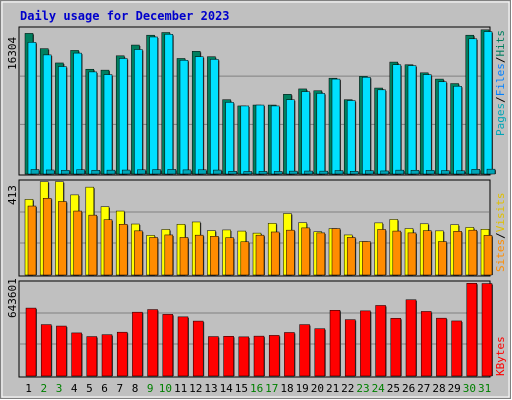 This screenshot has width=512, height=400. What do you see at coordinates (125, 16) in the screenshot?
I see `chart-title: Daily usage for December 2023` at bounding box center [125, 16].